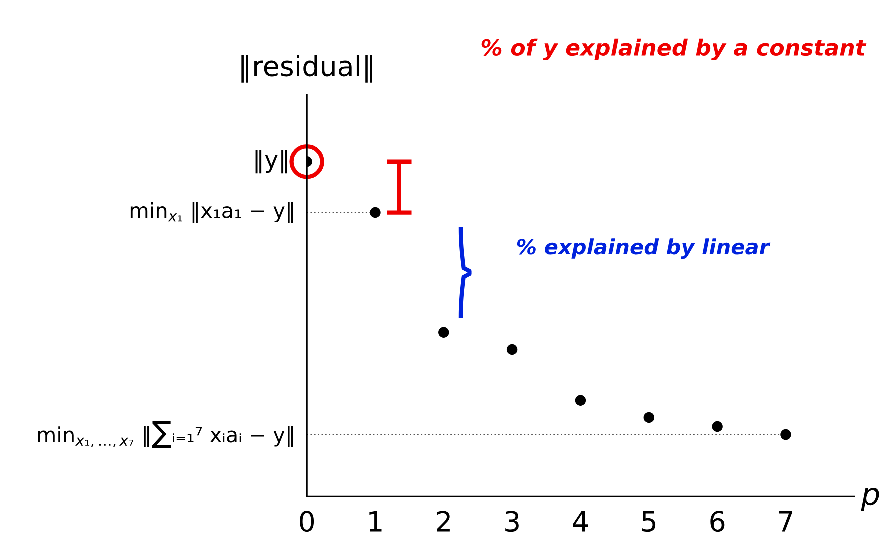  Describe the element at coordinates (785, 521) in the screenshot. I see `x-tick-label: 7` at that location.